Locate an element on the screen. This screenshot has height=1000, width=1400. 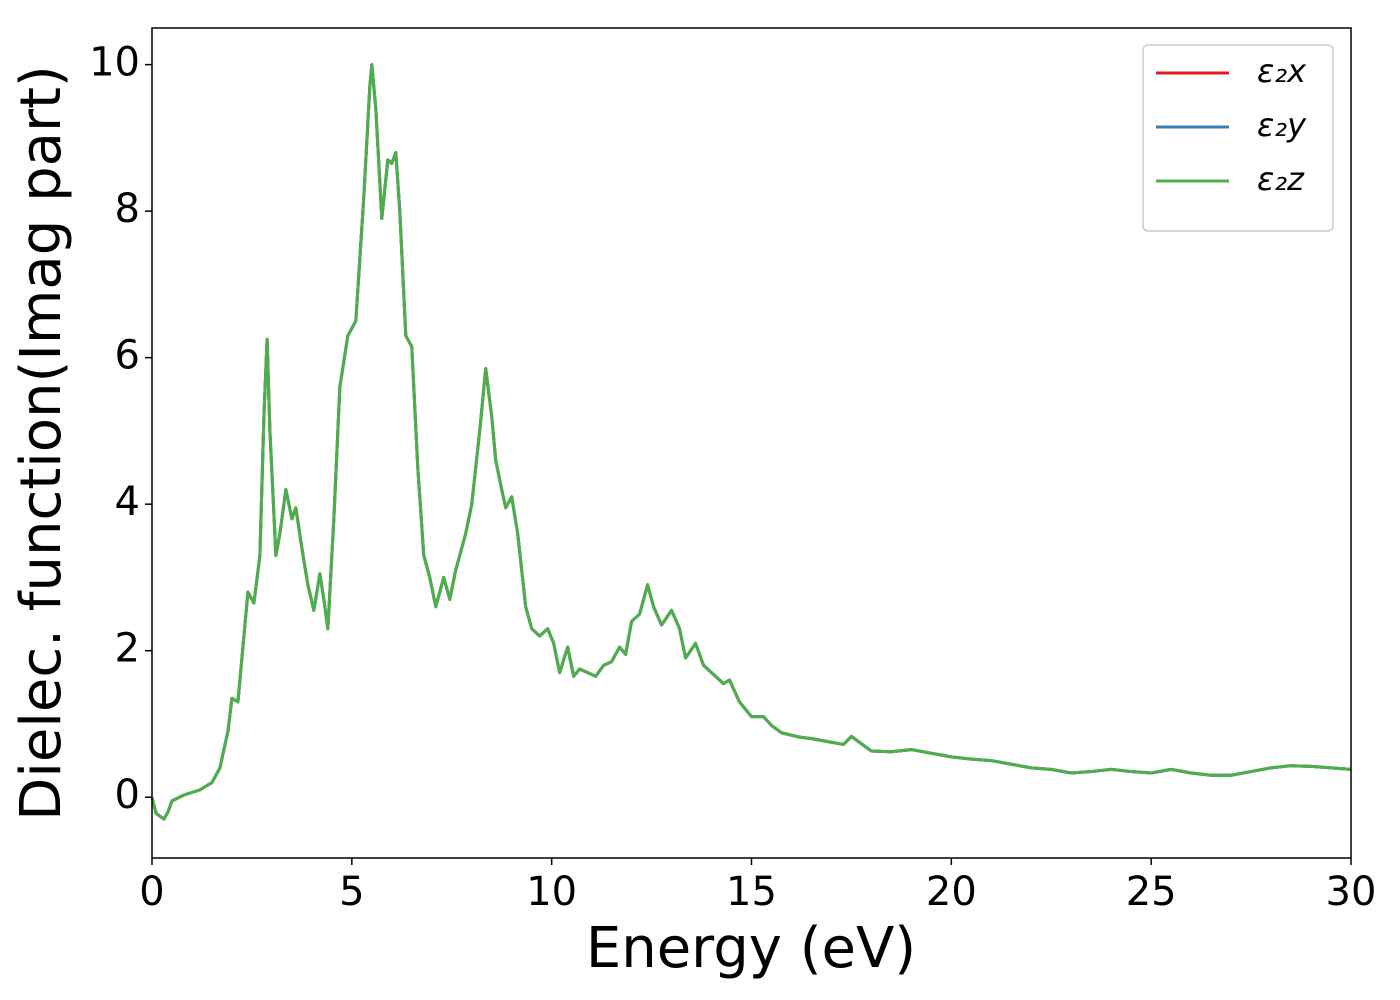
y-tick-label: 4 is located at coordinates (127, 502).